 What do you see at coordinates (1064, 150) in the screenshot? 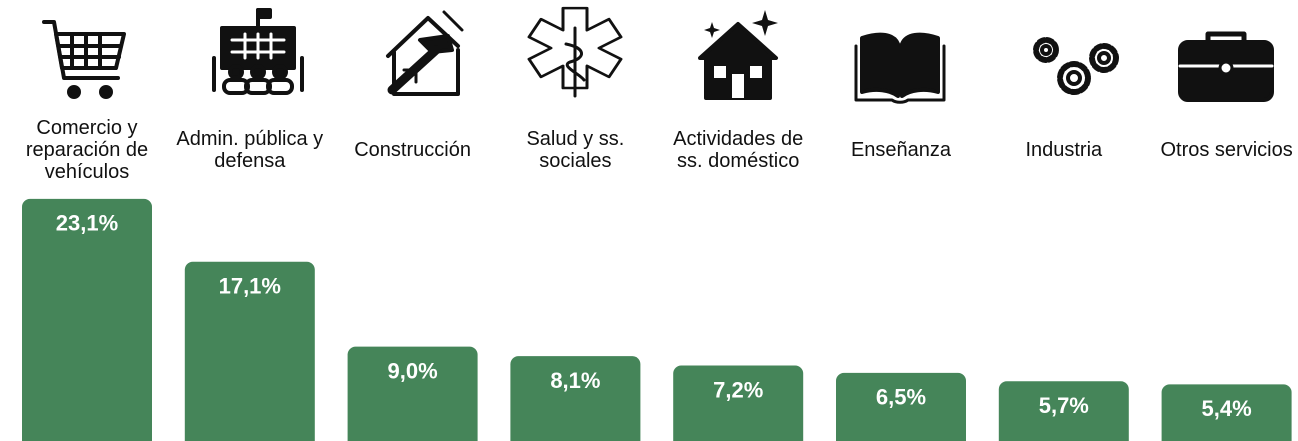
I see `category-label: Industria` at bounding box center [1064, 150].